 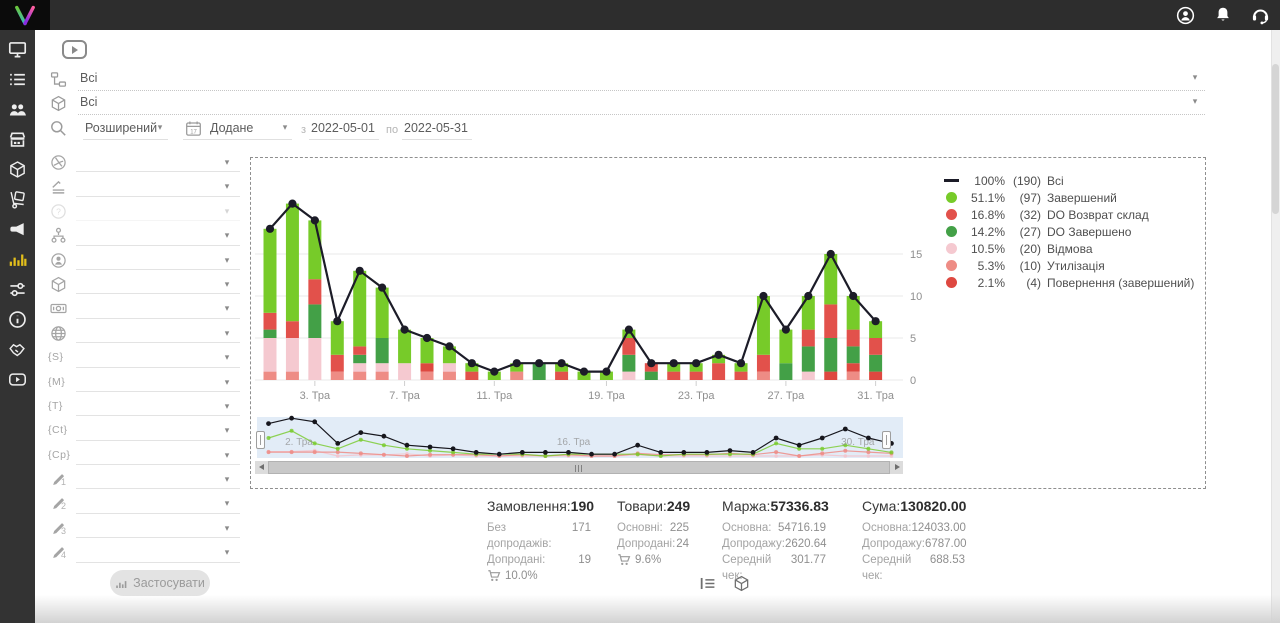 What do you see at coordinates (17, 349) in the screenshot?
I see `sidebar-item-partners` at bounding box center [17, 349].